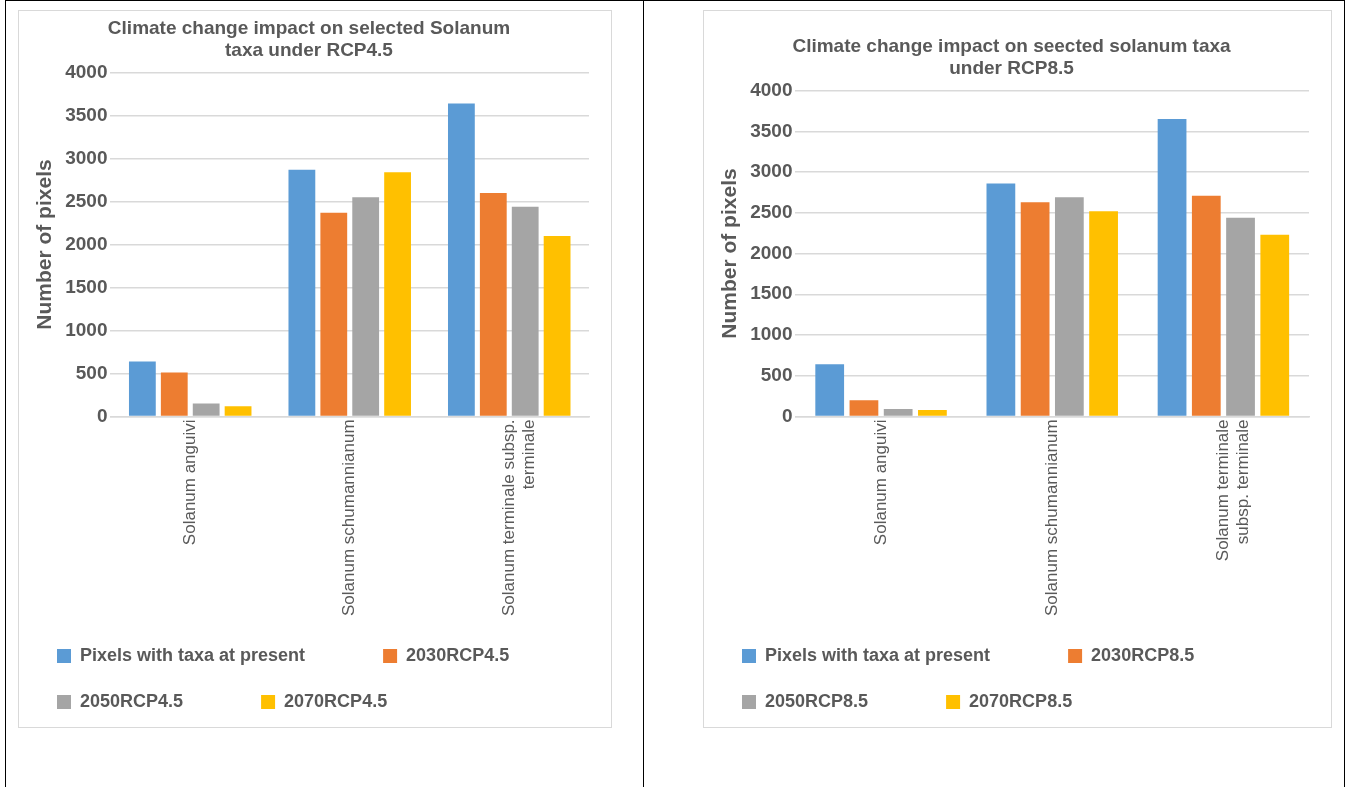 The width and height of the screenshot is (1351, 787). I want to click on legend-label: 2050RCP4.5, so click(157, 700).